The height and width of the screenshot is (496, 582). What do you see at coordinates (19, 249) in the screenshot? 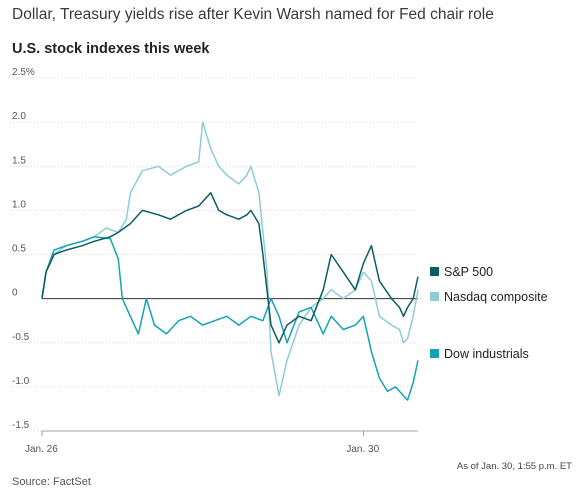
I see `y-tick-label: 0.5` at bounding box center [19, 249].